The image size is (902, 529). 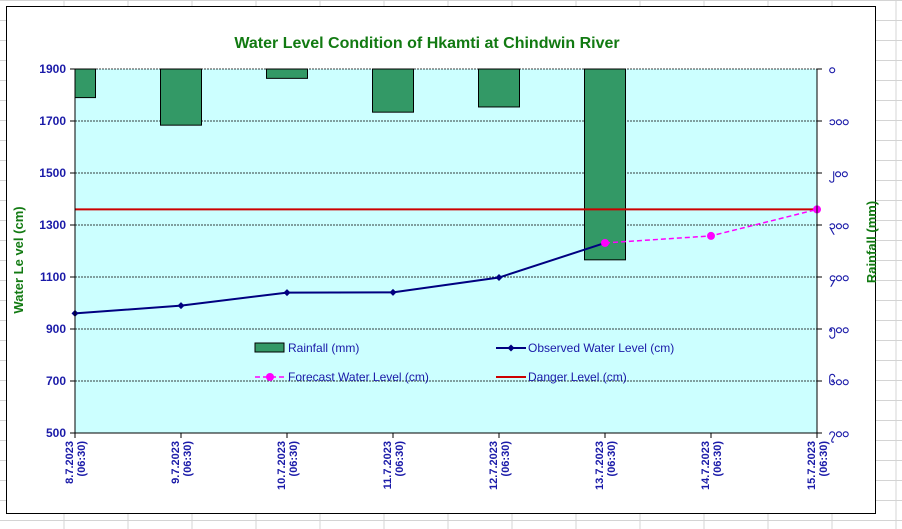 What do you see at coordinates (388, 465) in the screenshot?
I see `x-tick-date: 11.7.2023` at bounding box center [388, 465].